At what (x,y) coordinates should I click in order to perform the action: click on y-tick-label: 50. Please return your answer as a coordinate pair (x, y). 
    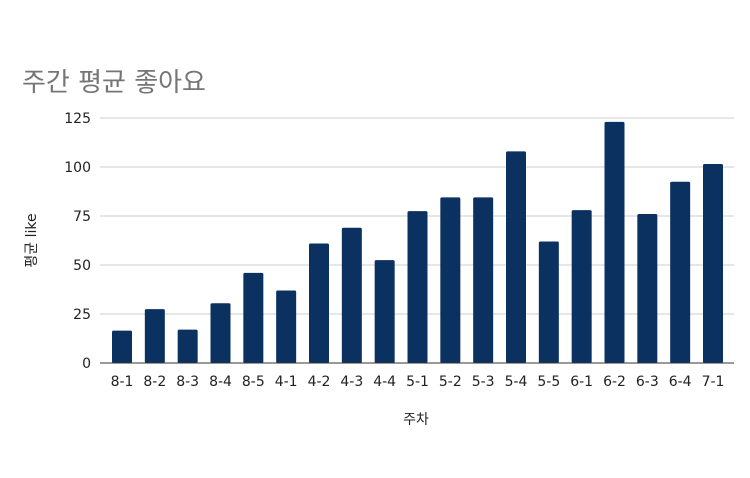
    Looking at the image, I should click on (82, 266).